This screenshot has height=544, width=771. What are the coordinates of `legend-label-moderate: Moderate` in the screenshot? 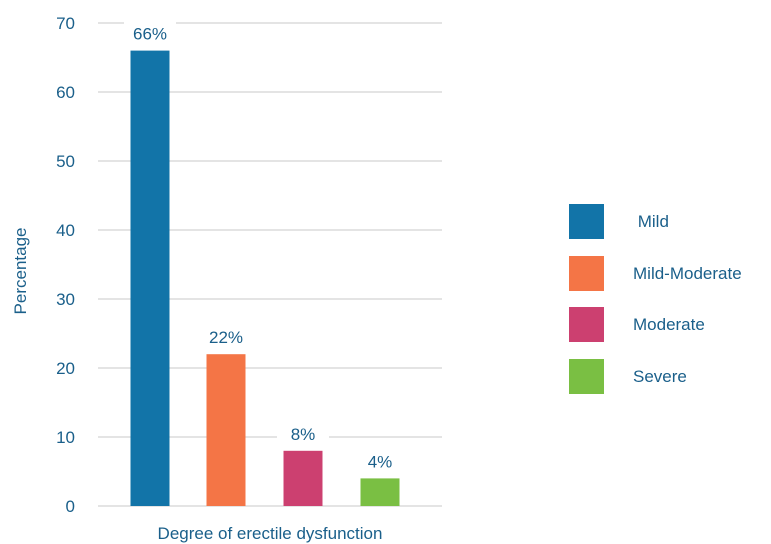 It's located at (669, 324).